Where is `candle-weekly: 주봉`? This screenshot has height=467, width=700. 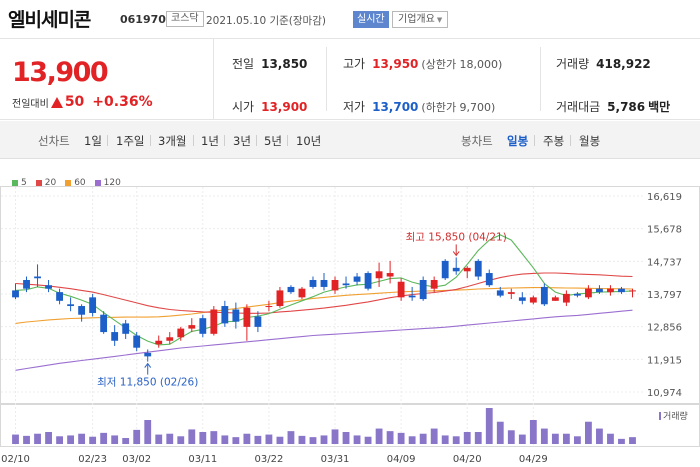
candle-weekly: 주봉 is located at coordinates (554, 141).